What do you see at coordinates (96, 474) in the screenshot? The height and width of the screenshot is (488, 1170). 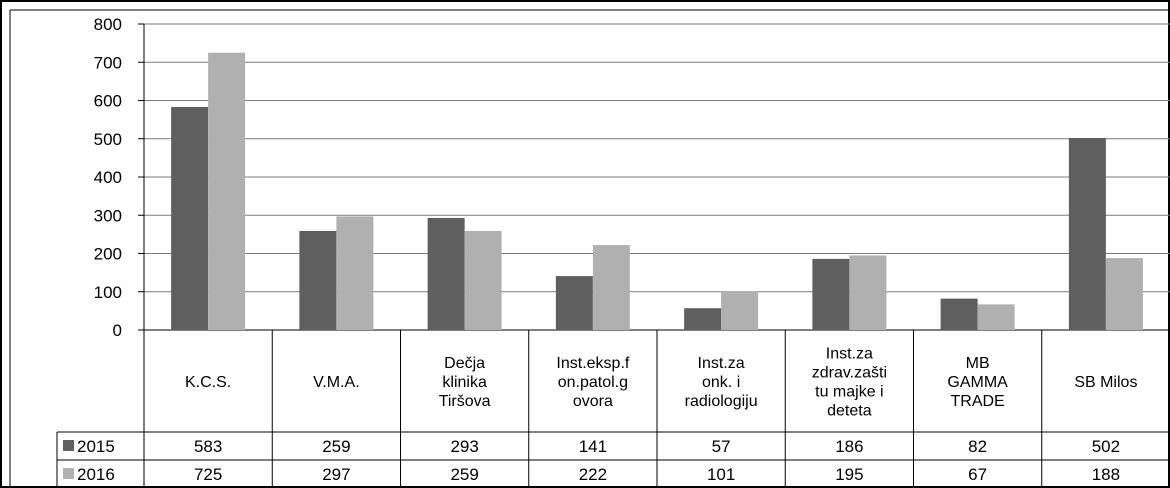 I see `legend-label-2016: 2016` at bounding box center [96, 474].